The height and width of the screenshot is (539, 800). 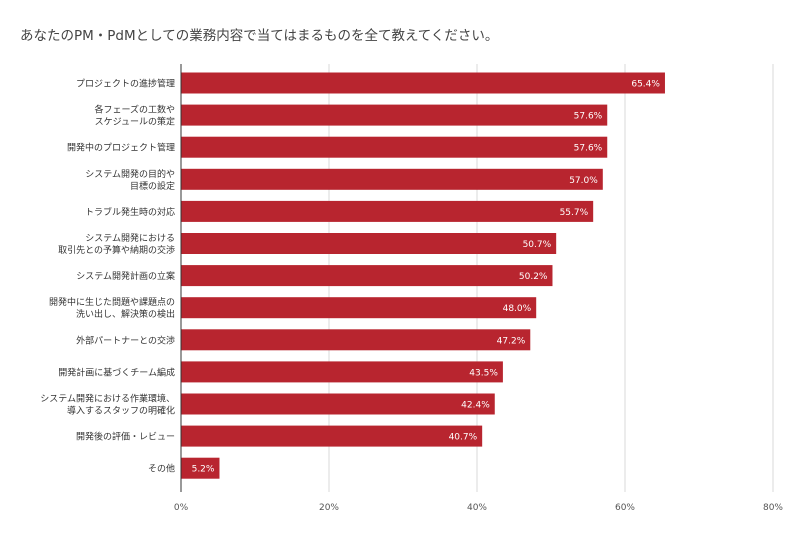 What do you see at coordinates (125, 276) in the screenshot?
I see `category-label: システム開発計画の立案` at bounding box center [125, 276].